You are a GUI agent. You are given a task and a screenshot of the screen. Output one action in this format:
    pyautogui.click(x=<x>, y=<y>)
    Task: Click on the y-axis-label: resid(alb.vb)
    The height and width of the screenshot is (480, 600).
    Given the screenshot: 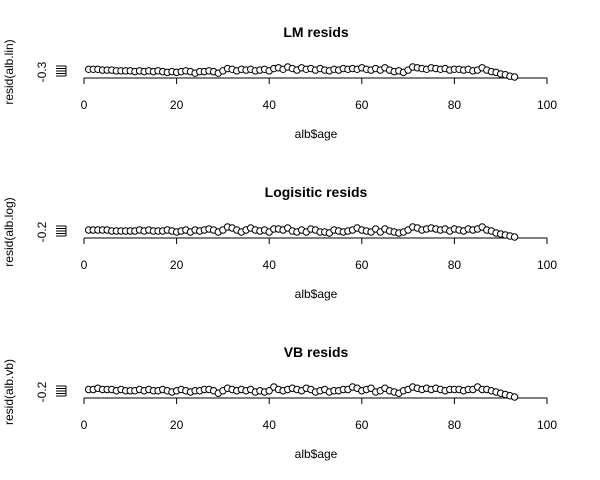 What is the action you would take?
    pyautogui.click(x=9, y=392)
    